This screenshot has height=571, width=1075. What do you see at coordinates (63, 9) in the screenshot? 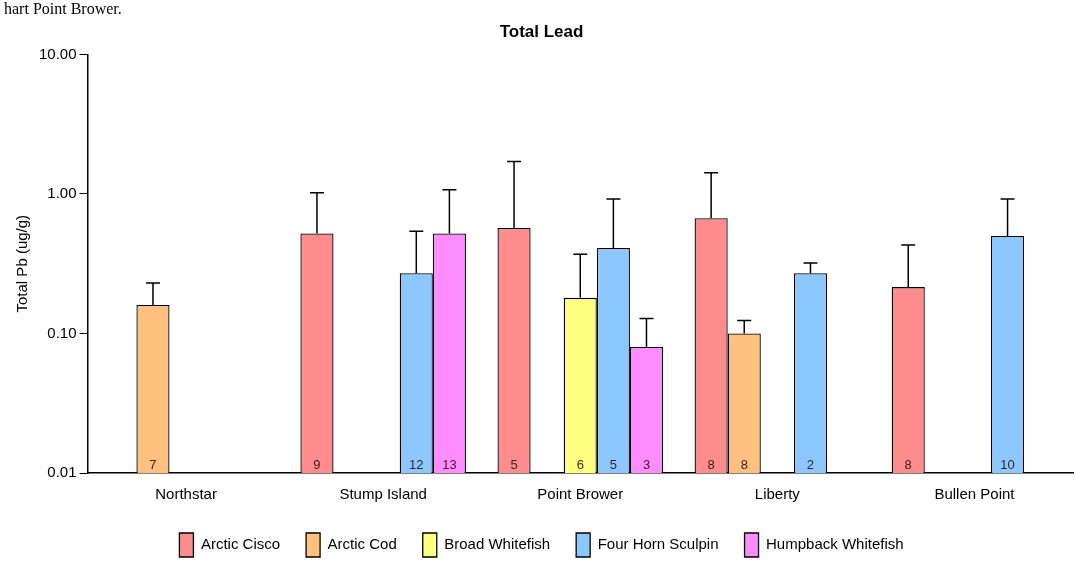
I see `text: hart Point Brower.` at bounding box center [63, 9].